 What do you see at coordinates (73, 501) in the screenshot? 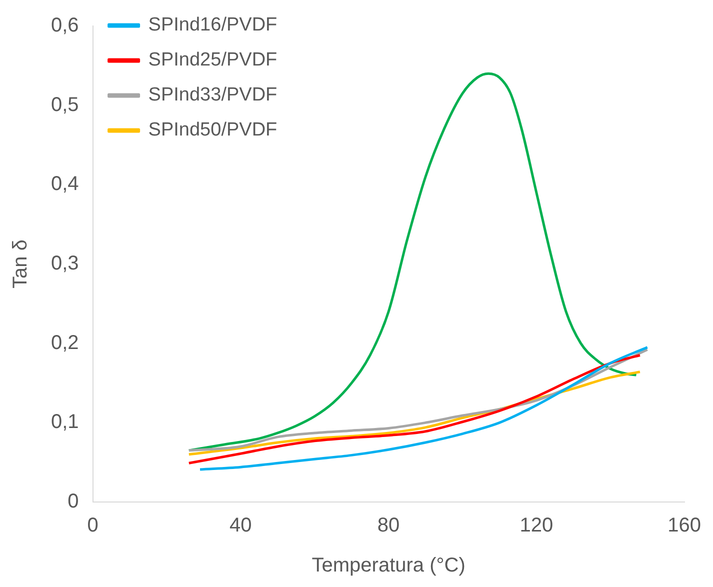
I see `y-tick-label: 0` at bounding box center [73, 501].